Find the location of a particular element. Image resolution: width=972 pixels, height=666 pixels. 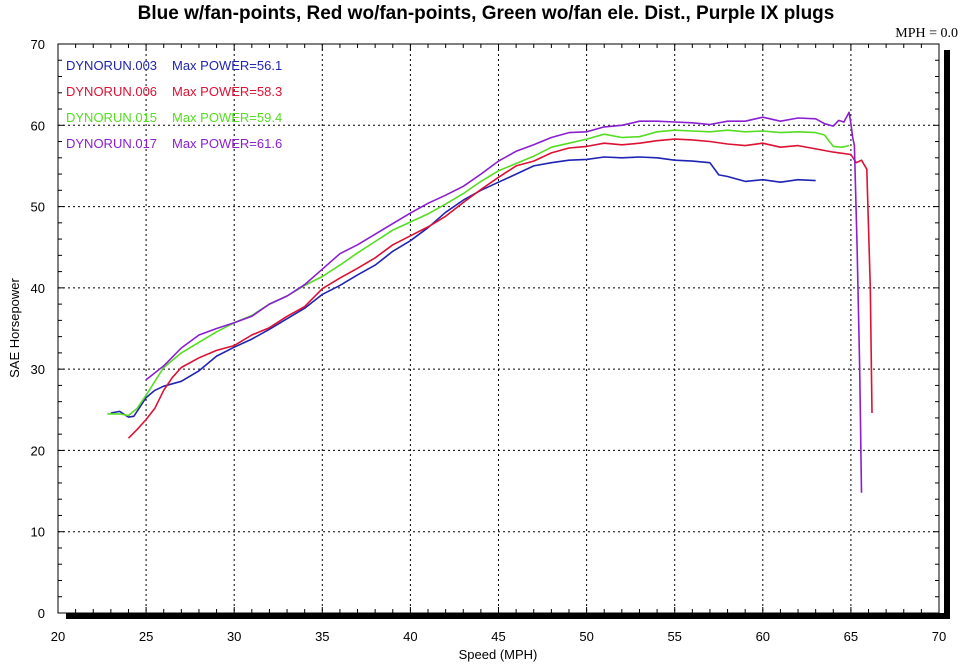

legend-entry-name: DYNORUN.017 is located at coordinates (111, 143).